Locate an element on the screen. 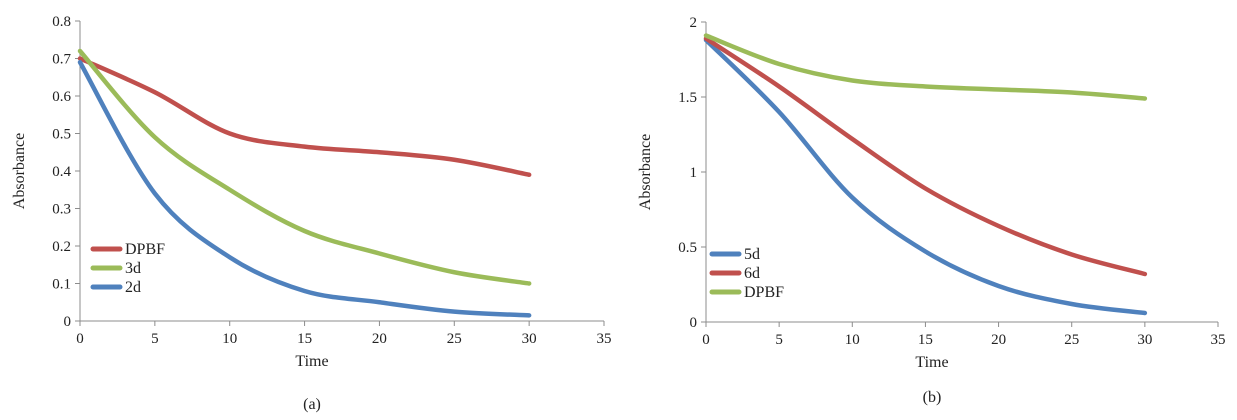 Image resolution: width=1237 pixels, height=420 pixels. y-tick-label: 0.3 is located at coordinates (61, 210).